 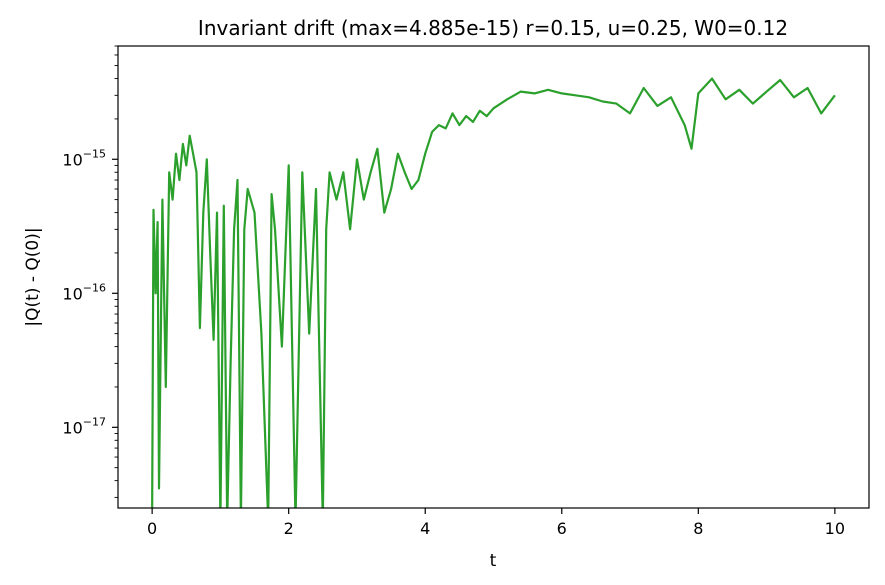 What do you see at coordinates (84, 158) in the screenshot?
I see `y-tick-label: 10−15` at bounding box center [84, 158].